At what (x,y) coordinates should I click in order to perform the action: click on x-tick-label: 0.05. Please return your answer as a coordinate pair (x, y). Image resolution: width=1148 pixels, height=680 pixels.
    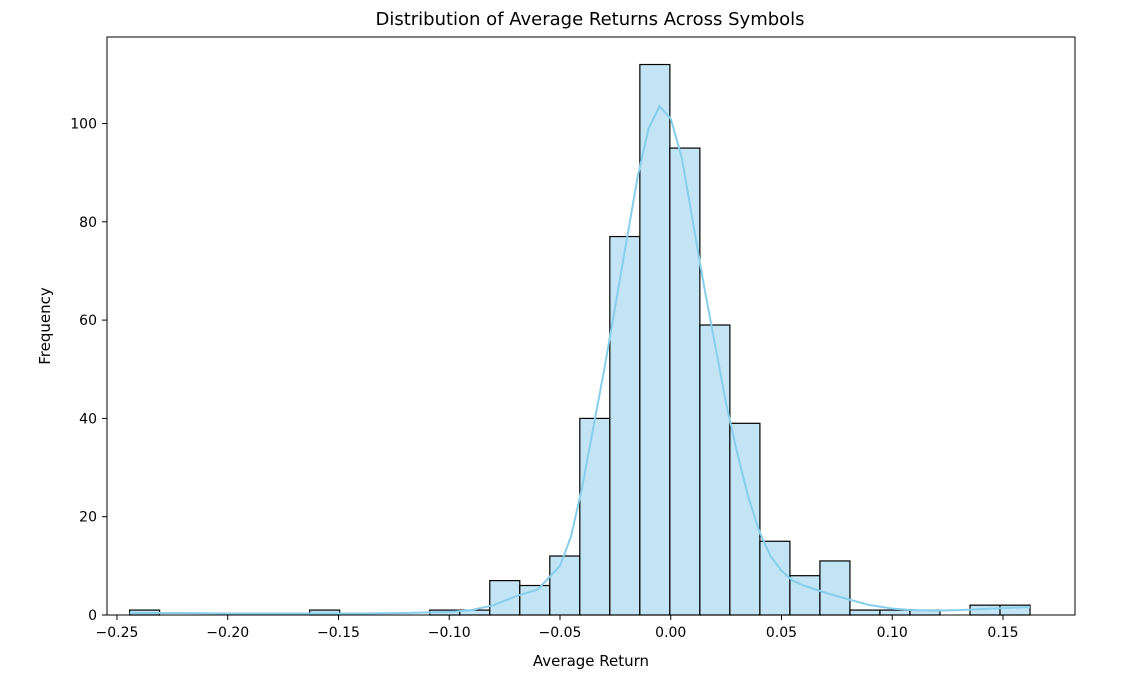
    Looking at the image, I should click on (781, 633).